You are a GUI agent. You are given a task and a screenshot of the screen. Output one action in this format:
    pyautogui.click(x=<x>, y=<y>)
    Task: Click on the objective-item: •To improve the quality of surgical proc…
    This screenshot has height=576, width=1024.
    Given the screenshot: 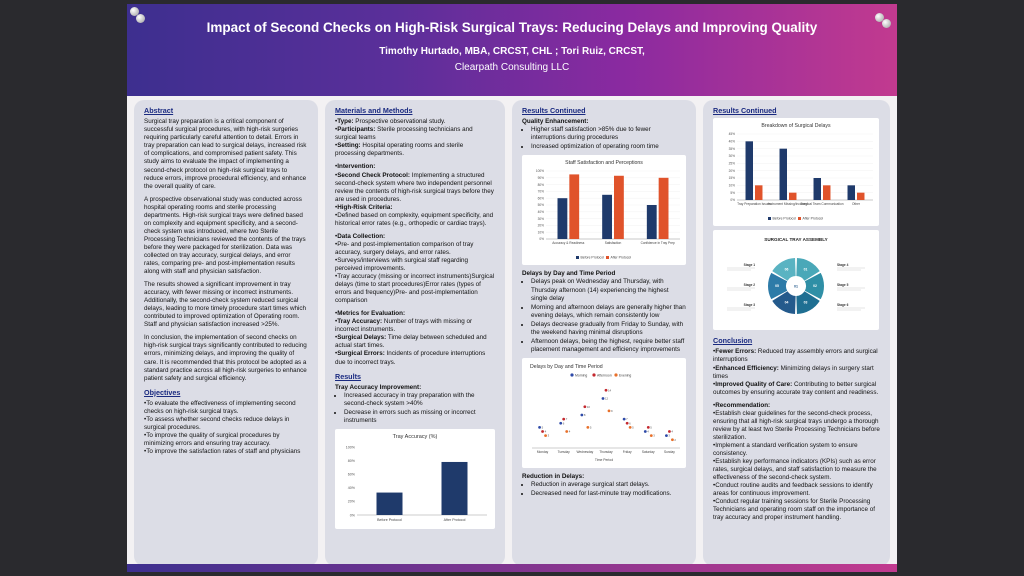 What is the action you would take?
    pyautogui.click(x=212, y=440)
    